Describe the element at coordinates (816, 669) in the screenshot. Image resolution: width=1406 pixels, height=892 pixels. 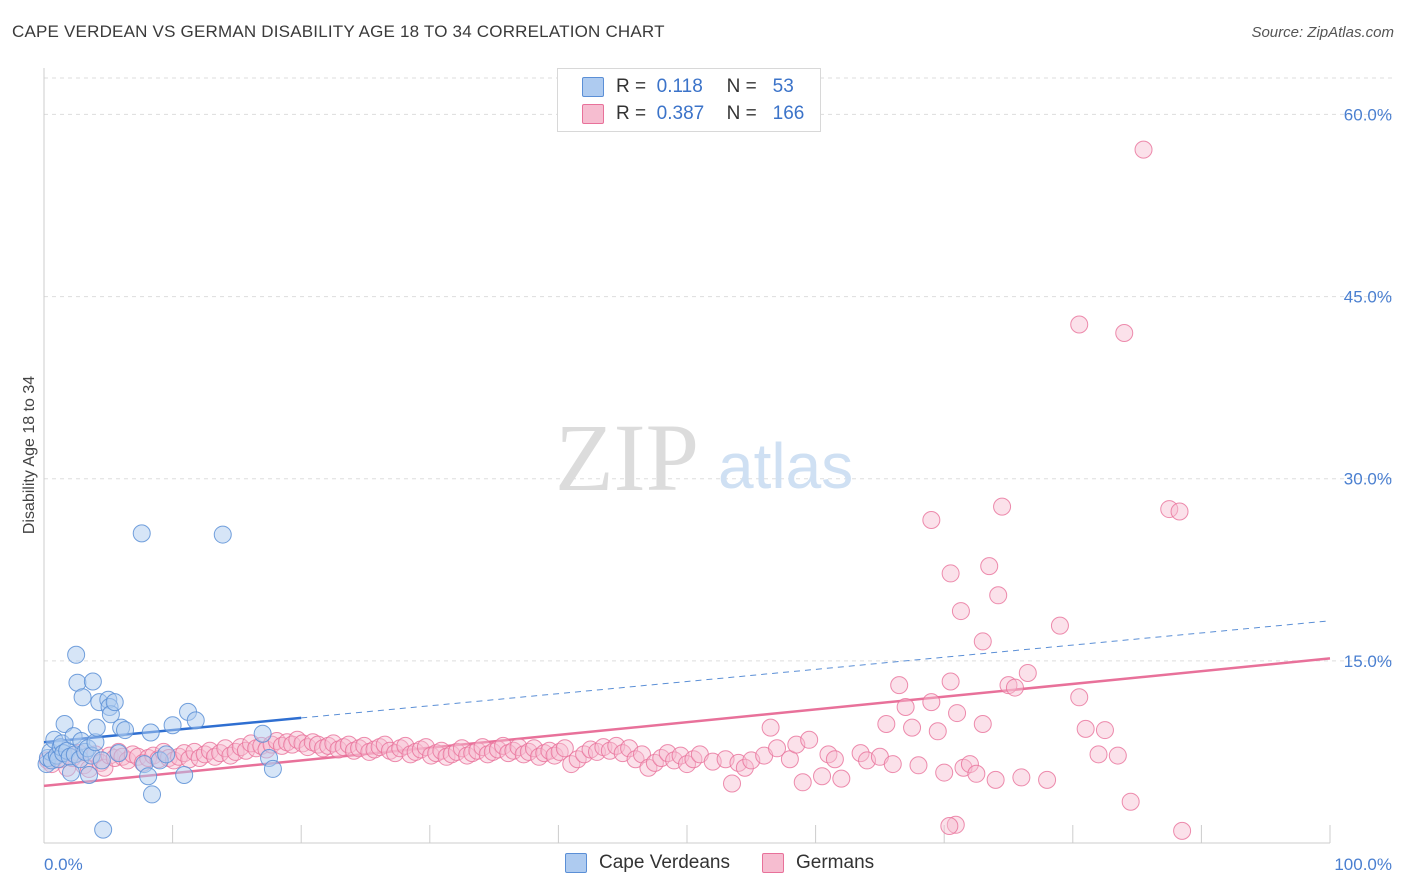
I see `trend-line-cape-verdeans-extension` at that location.